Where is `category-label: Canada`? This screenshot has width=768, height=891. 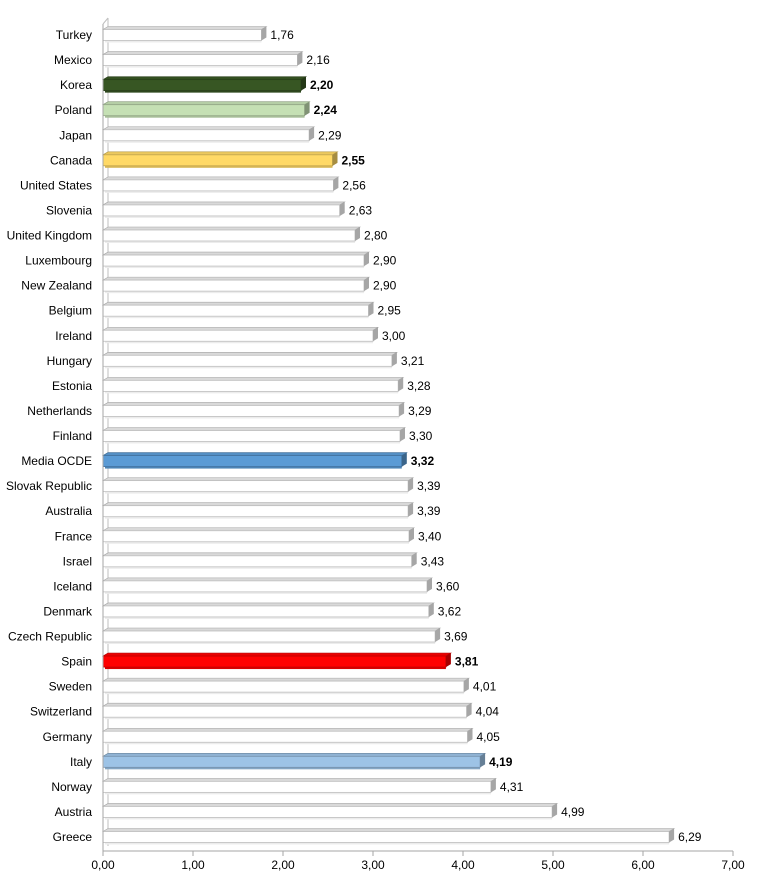 category-label: Canada is located at coordinates (71, 160).